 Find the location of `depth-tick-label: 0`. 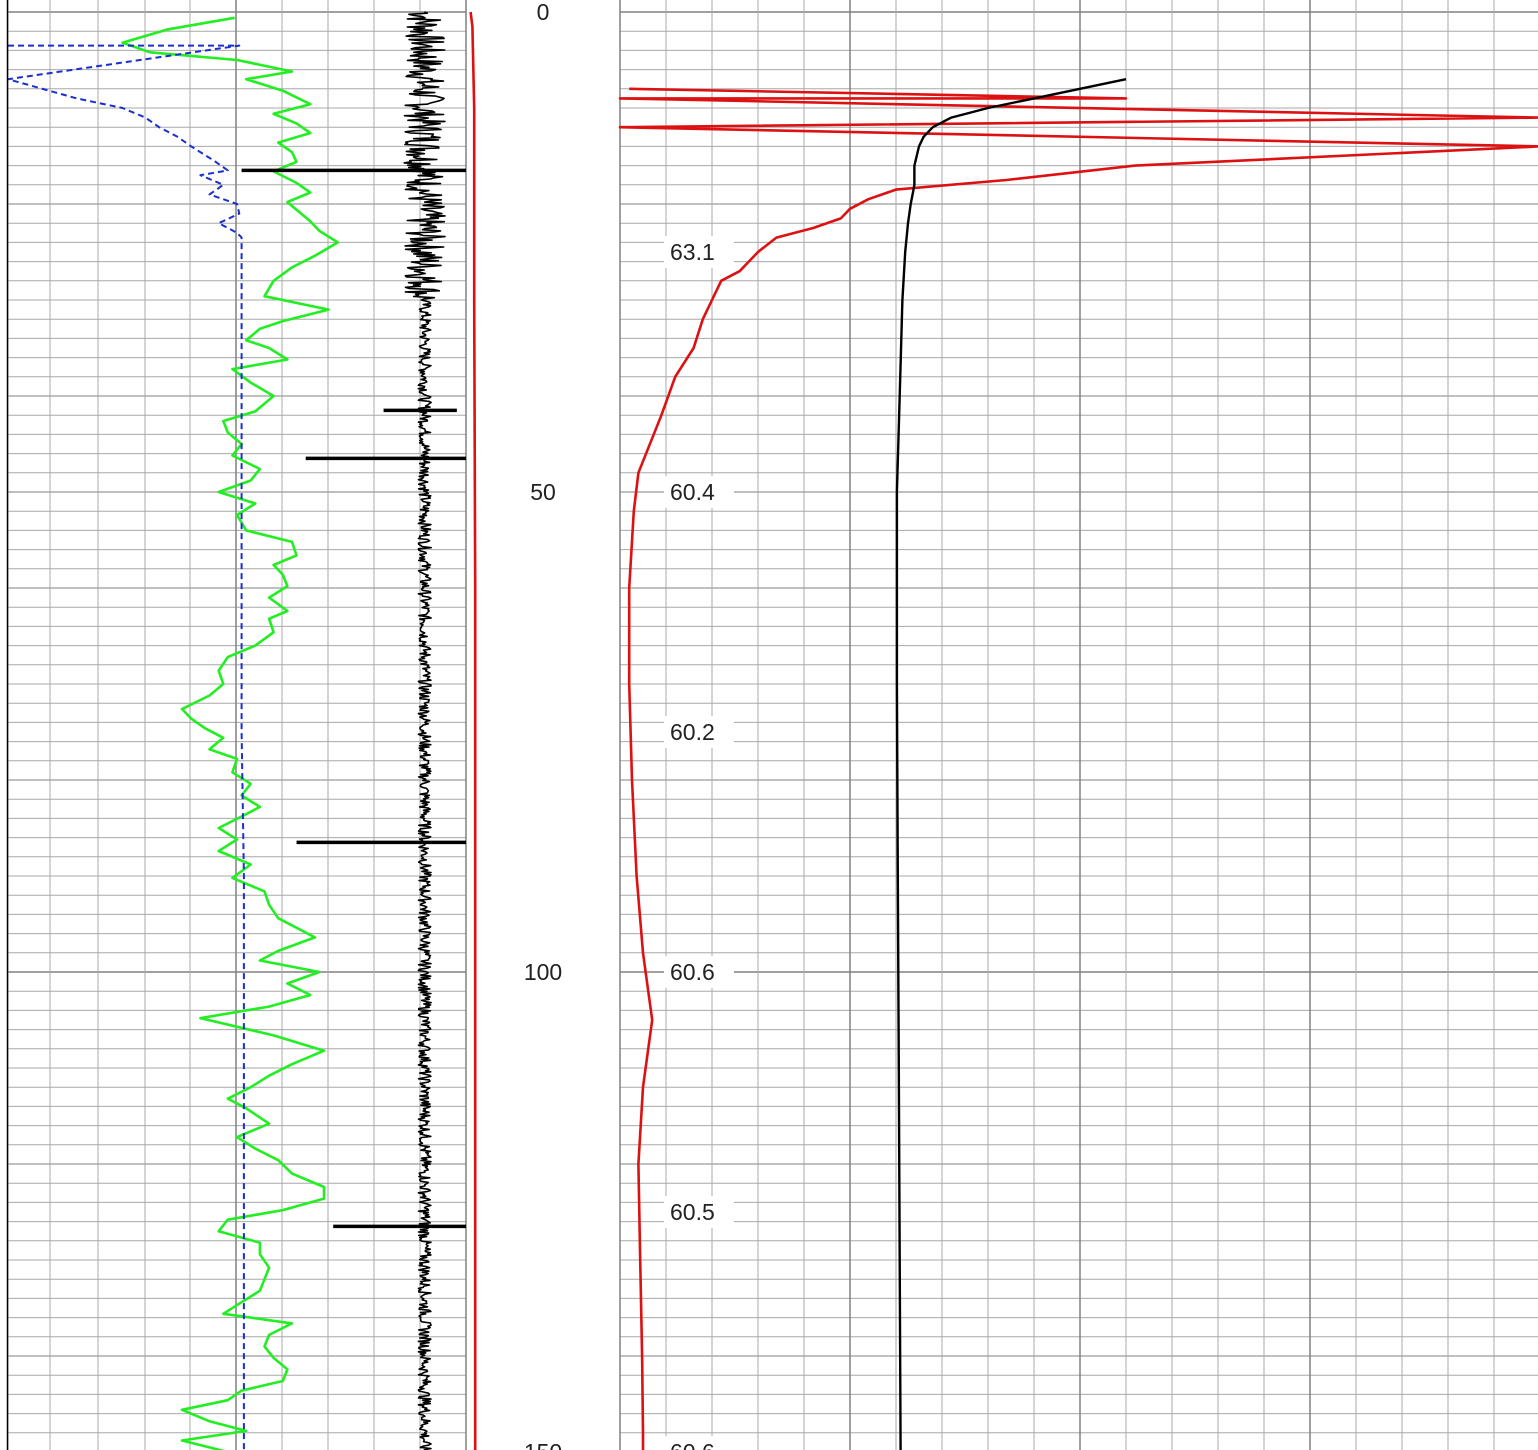

depth-tick-label: 0 is located at coordinates (543, 12).